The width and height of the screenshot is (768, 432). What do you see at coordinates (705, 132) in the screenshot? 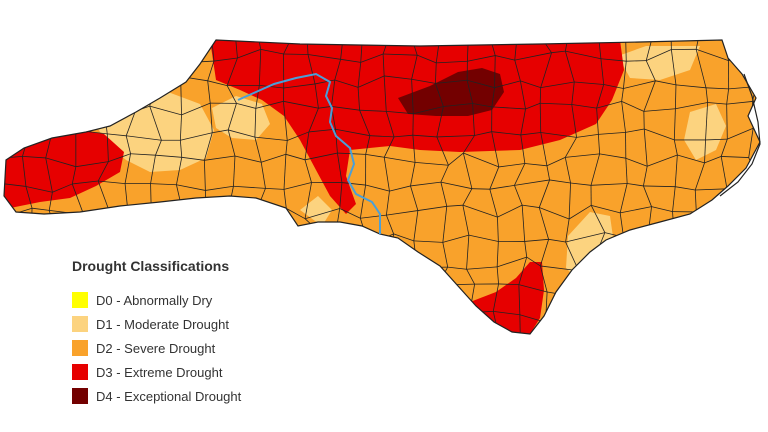
I see `moderate-drought-east-region` at bounding box center [705, 132].